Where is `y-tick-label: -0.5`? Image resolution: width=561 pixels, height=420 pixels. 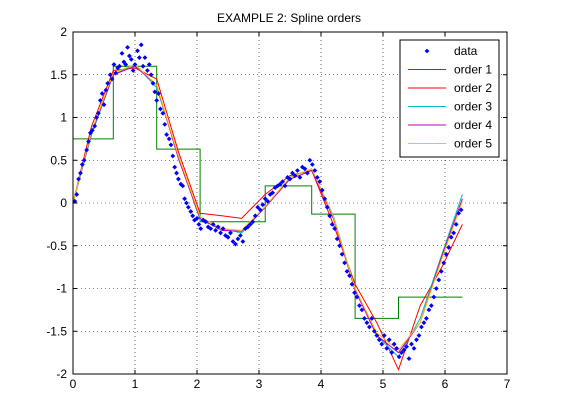
y-tick-label: -0.5 is located at coordinates (56, 246).